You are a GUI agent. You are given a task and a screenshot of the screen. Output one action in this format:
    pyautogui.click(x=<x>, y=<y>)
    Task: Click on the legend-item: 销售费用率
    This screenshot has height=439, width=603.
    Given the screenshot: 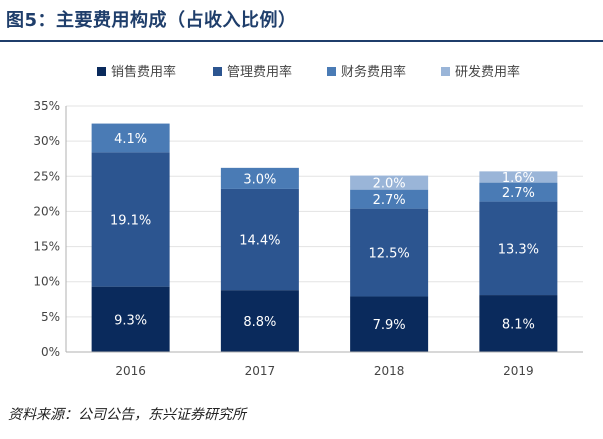 What is the action you would take?
    pyautogui.click(x=136, y=72)
    